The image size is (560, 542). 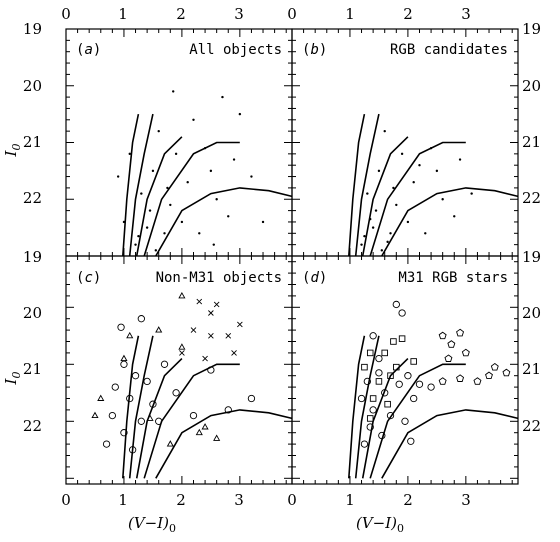 What do you see at coordinates (123, 14) in the screenshot?
I see `top-x-tick-1: 1` at bounding box center [123, 14].